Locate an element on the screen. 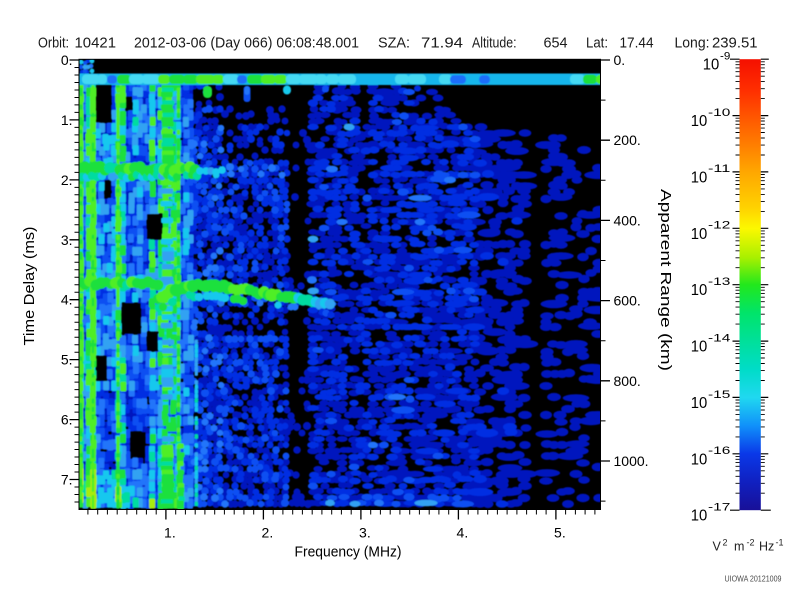  svg-text: 654 is located at coordinates (556, 44).